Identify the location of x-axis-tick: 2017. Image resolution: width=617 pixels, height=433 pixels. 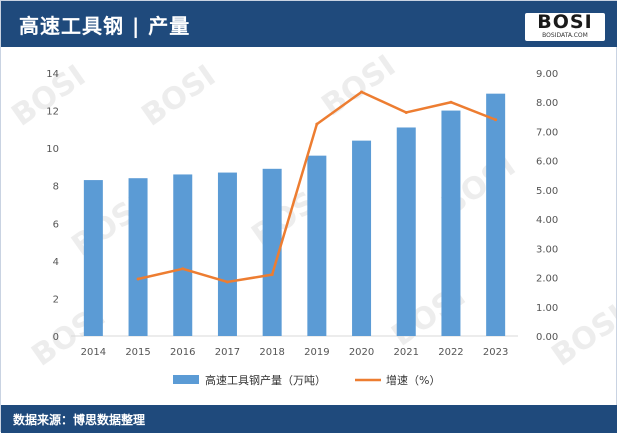
(227, 352).